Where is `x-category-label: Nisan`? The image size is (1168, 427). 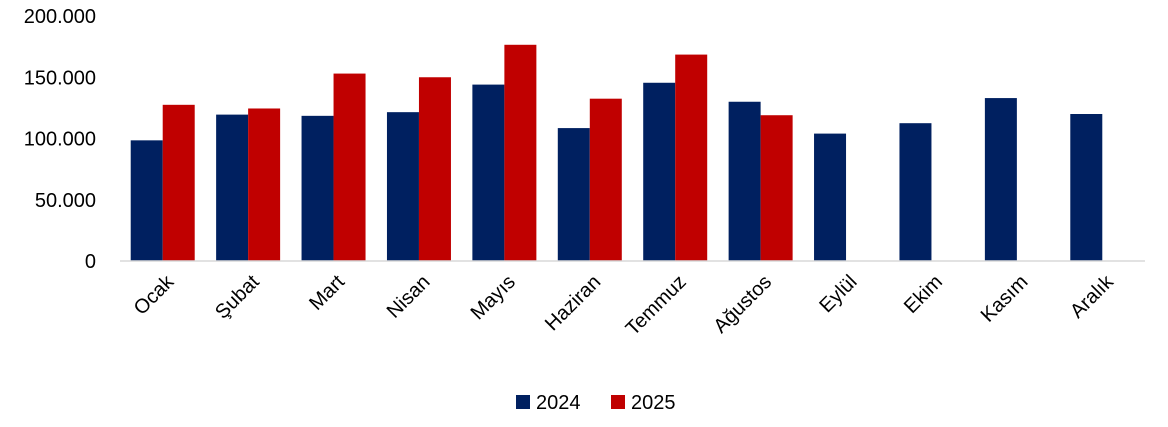
x-category-label: Nisan is located at coordinates (409, 297).